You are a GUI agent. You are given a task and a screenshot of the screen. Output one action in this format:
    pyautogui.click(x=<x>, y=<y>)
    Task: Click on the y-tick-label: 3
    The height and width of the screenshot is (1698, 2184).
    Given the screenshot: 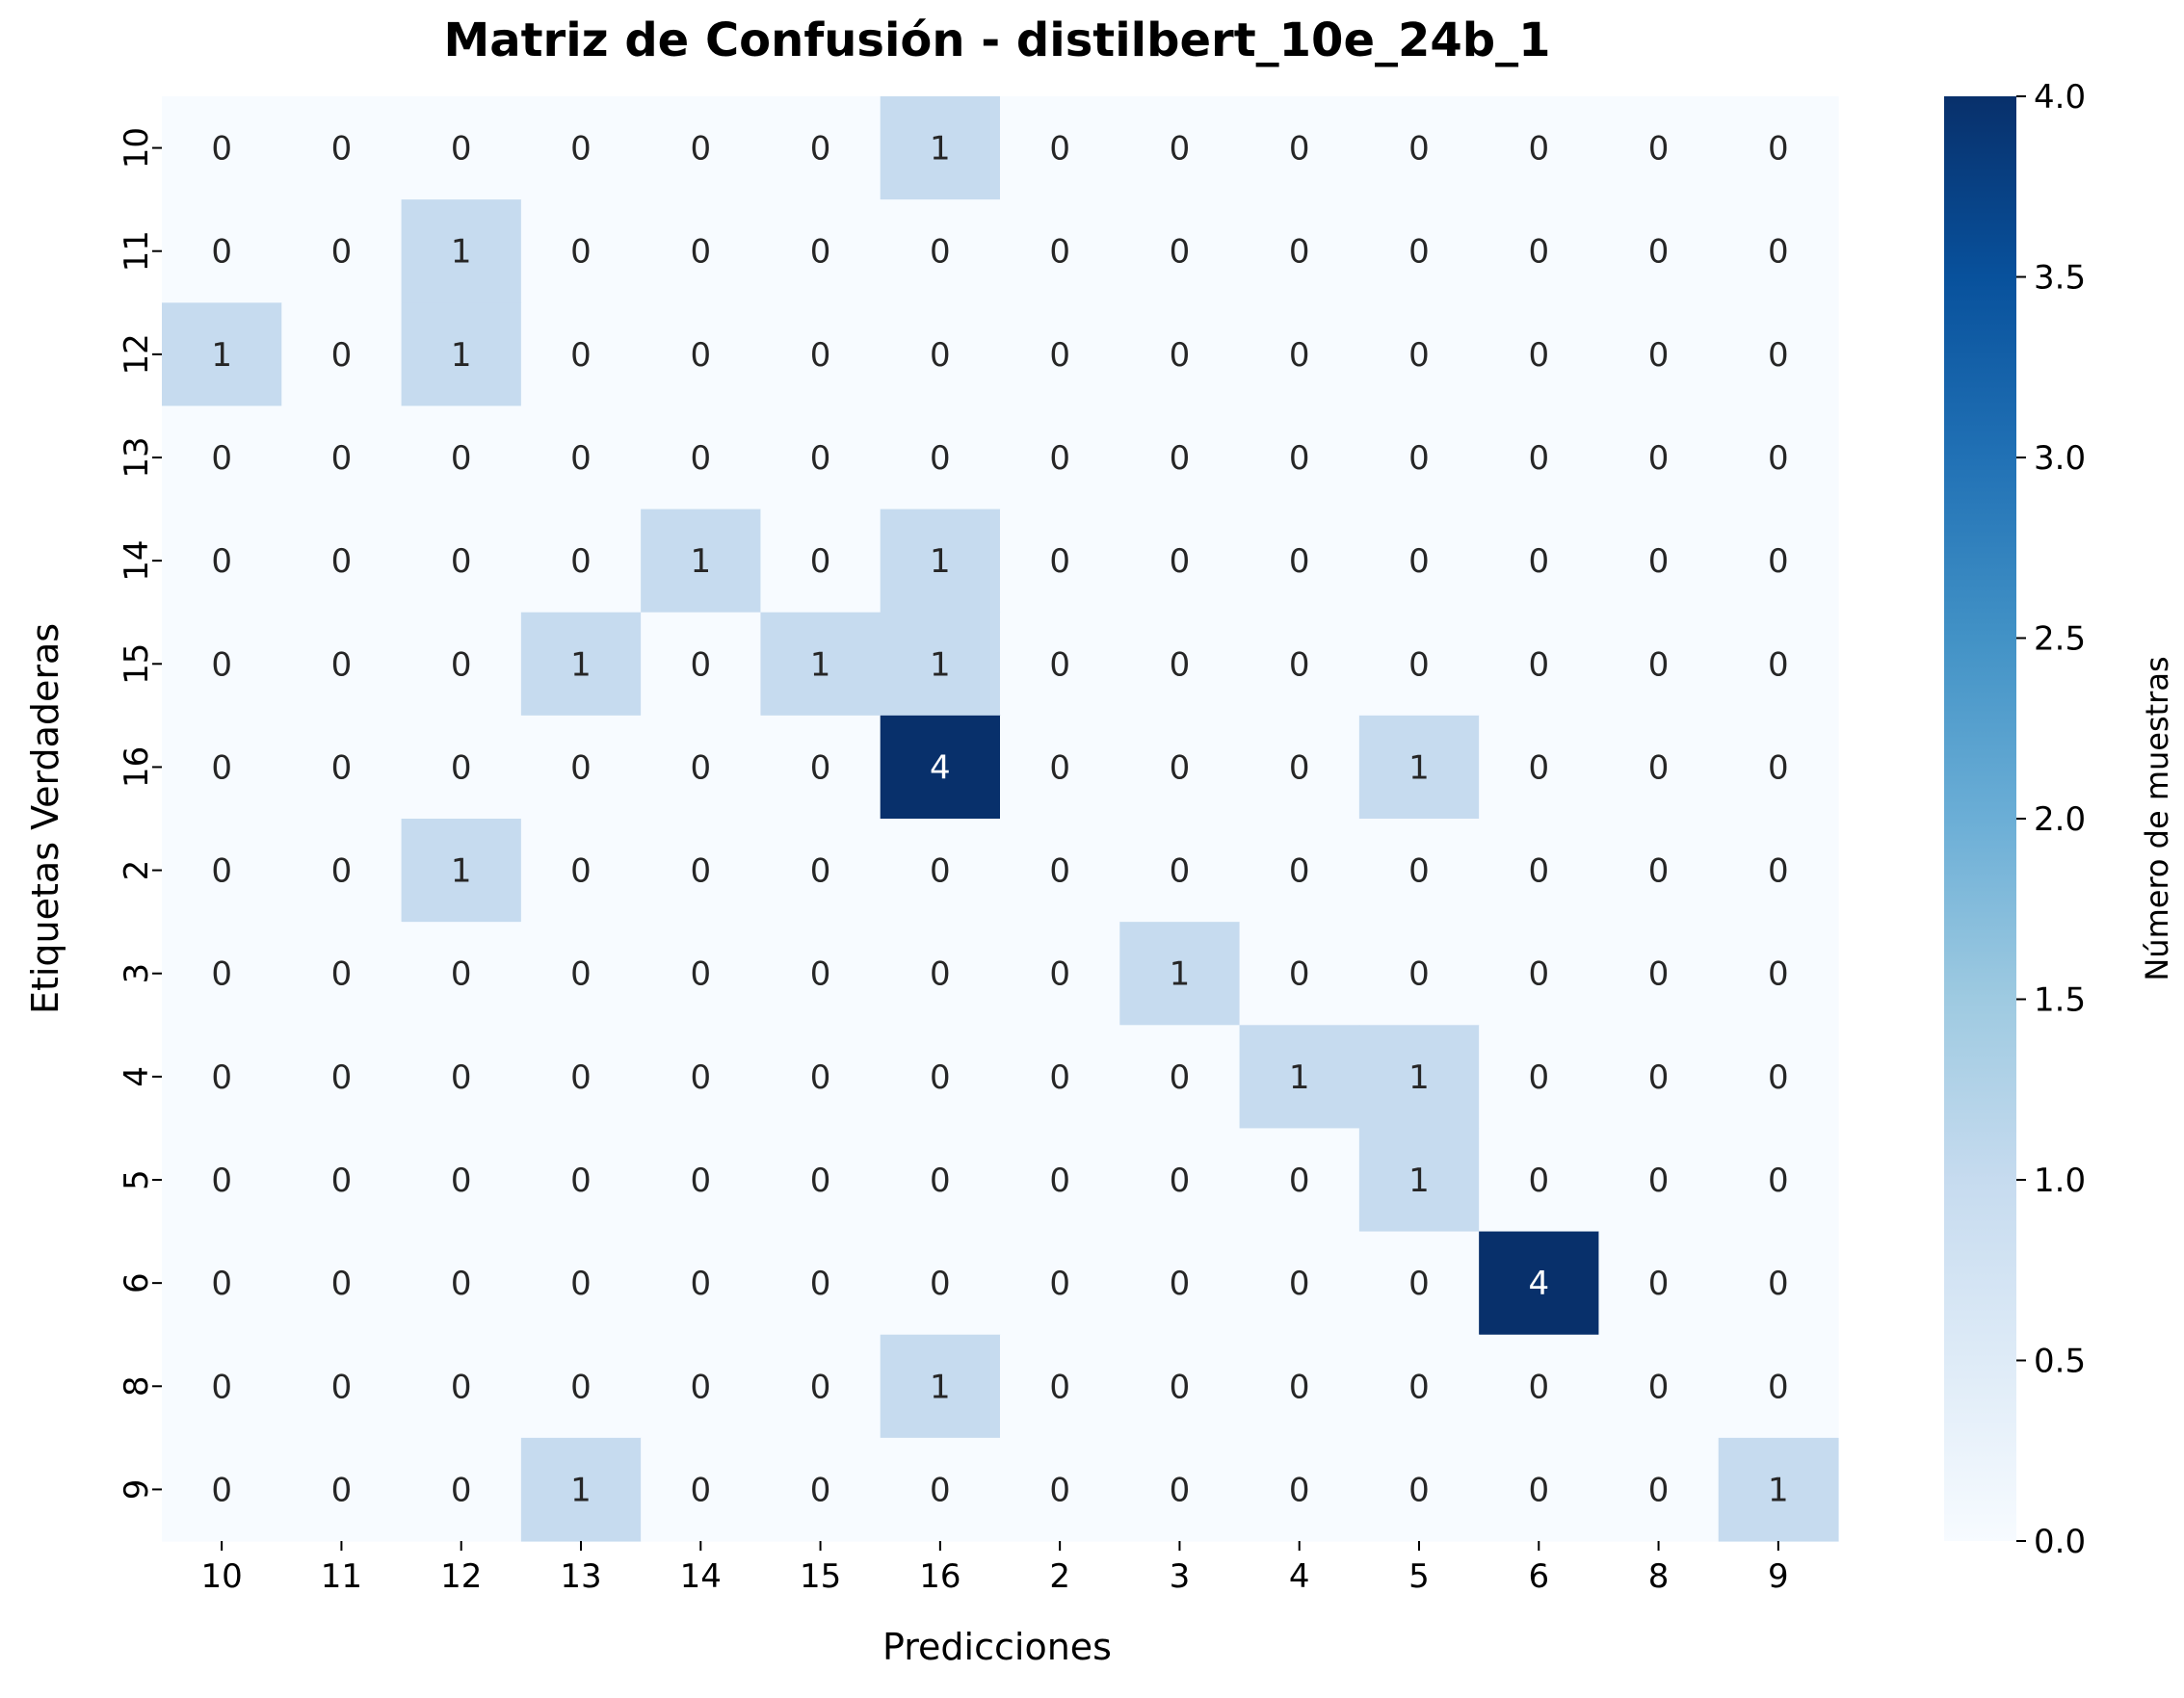 What is the action you would take?
    pyautogui.click(x=137, y=973)
    